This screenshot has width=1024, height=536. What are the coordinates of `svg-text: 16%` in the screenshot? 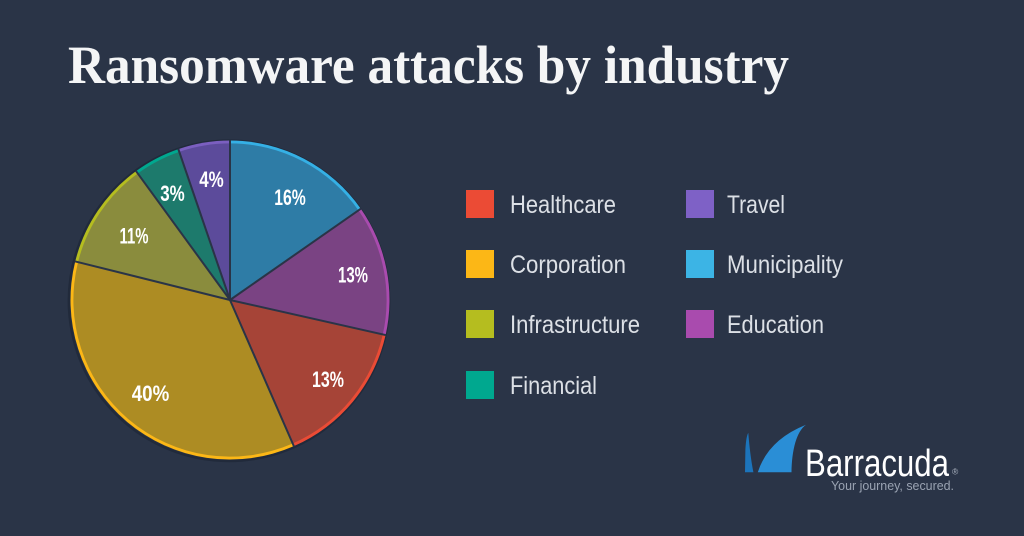 It's located at (290, 197).